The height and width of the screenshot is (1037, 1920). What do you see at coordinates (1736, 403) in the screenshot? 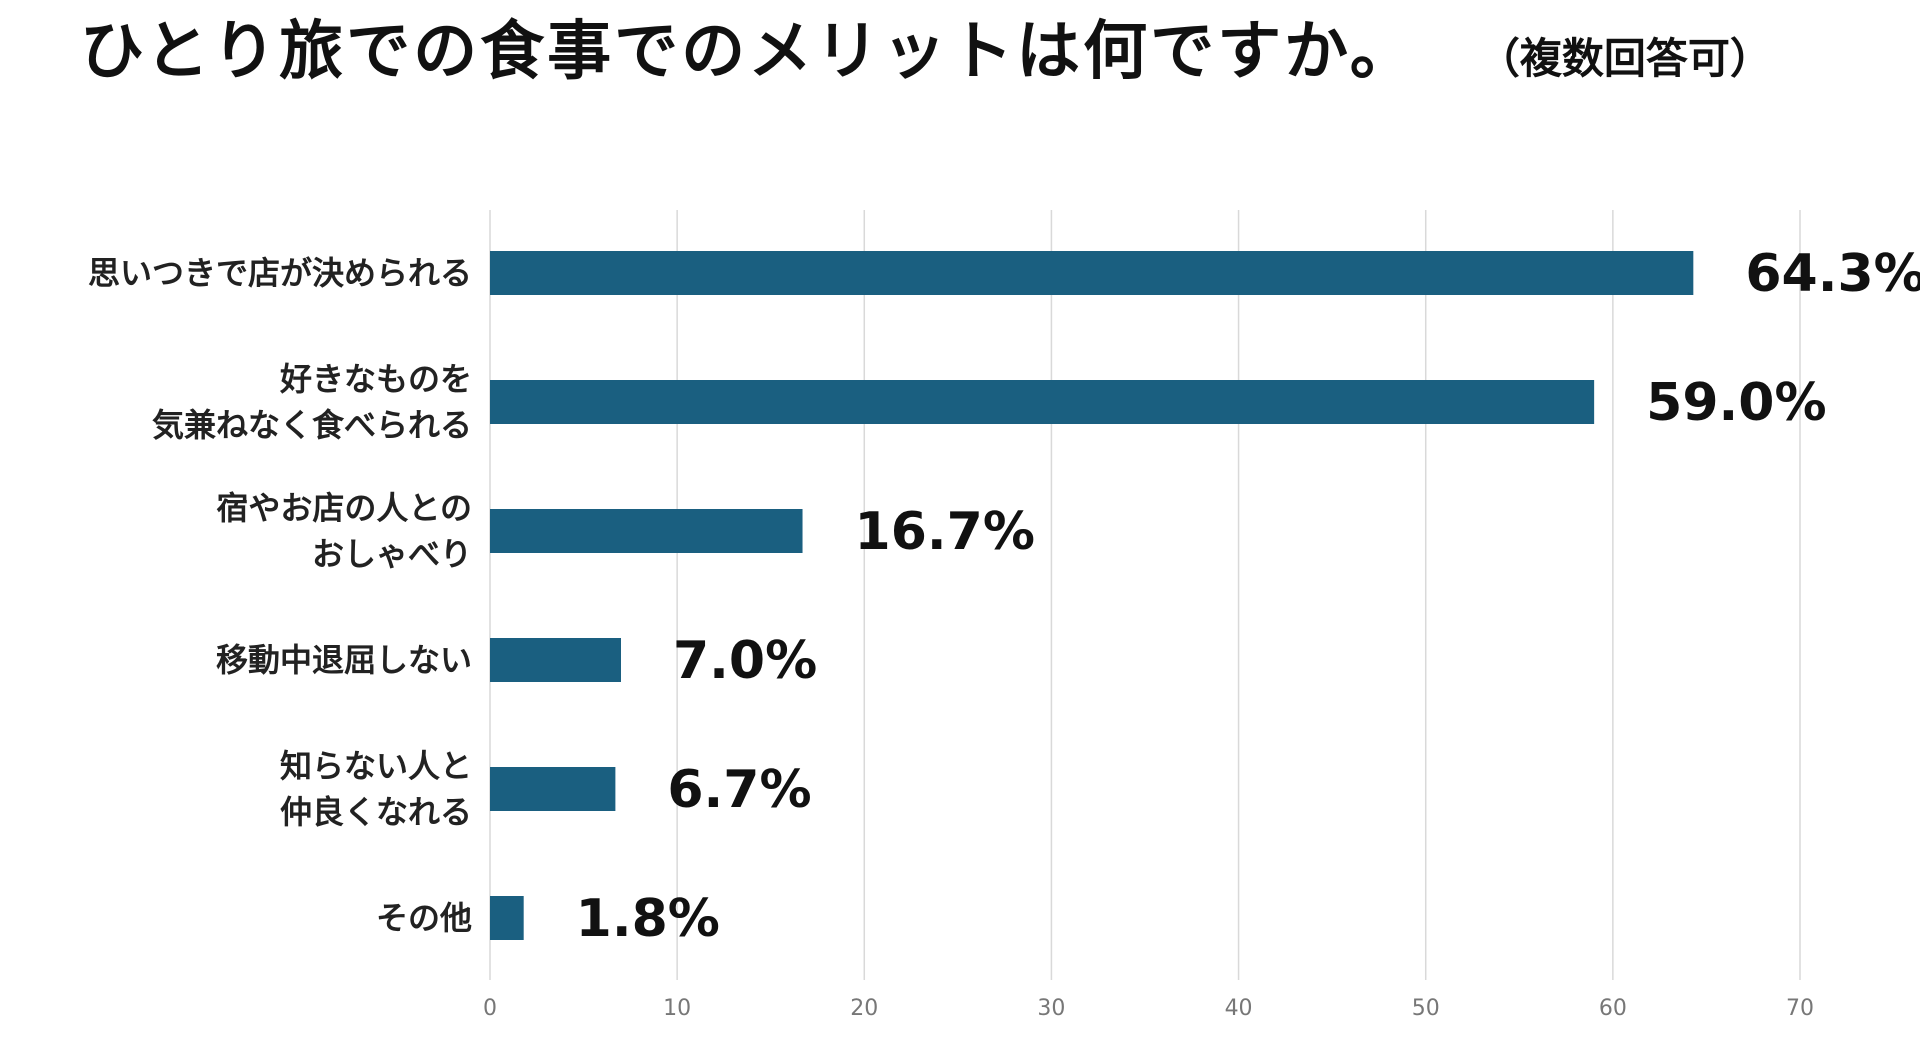
I see `data-label: 59.0%` at bounding box center [1736, 403].